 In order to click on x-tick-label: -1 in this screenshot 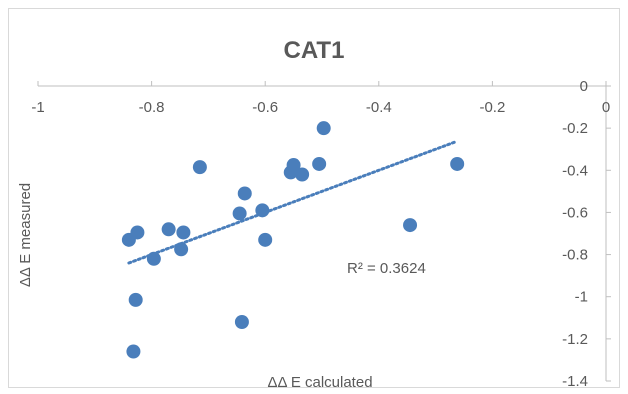, I will do `click(37, 107)`.